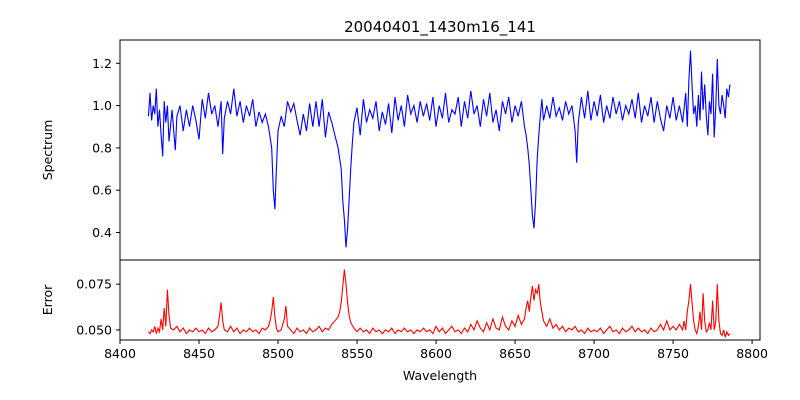 The image size is (800, 400). What do you see at coordinates (515, 353) in the screenshot?
I see `x-tick-label: 8650` at bounding box center [515, 353].